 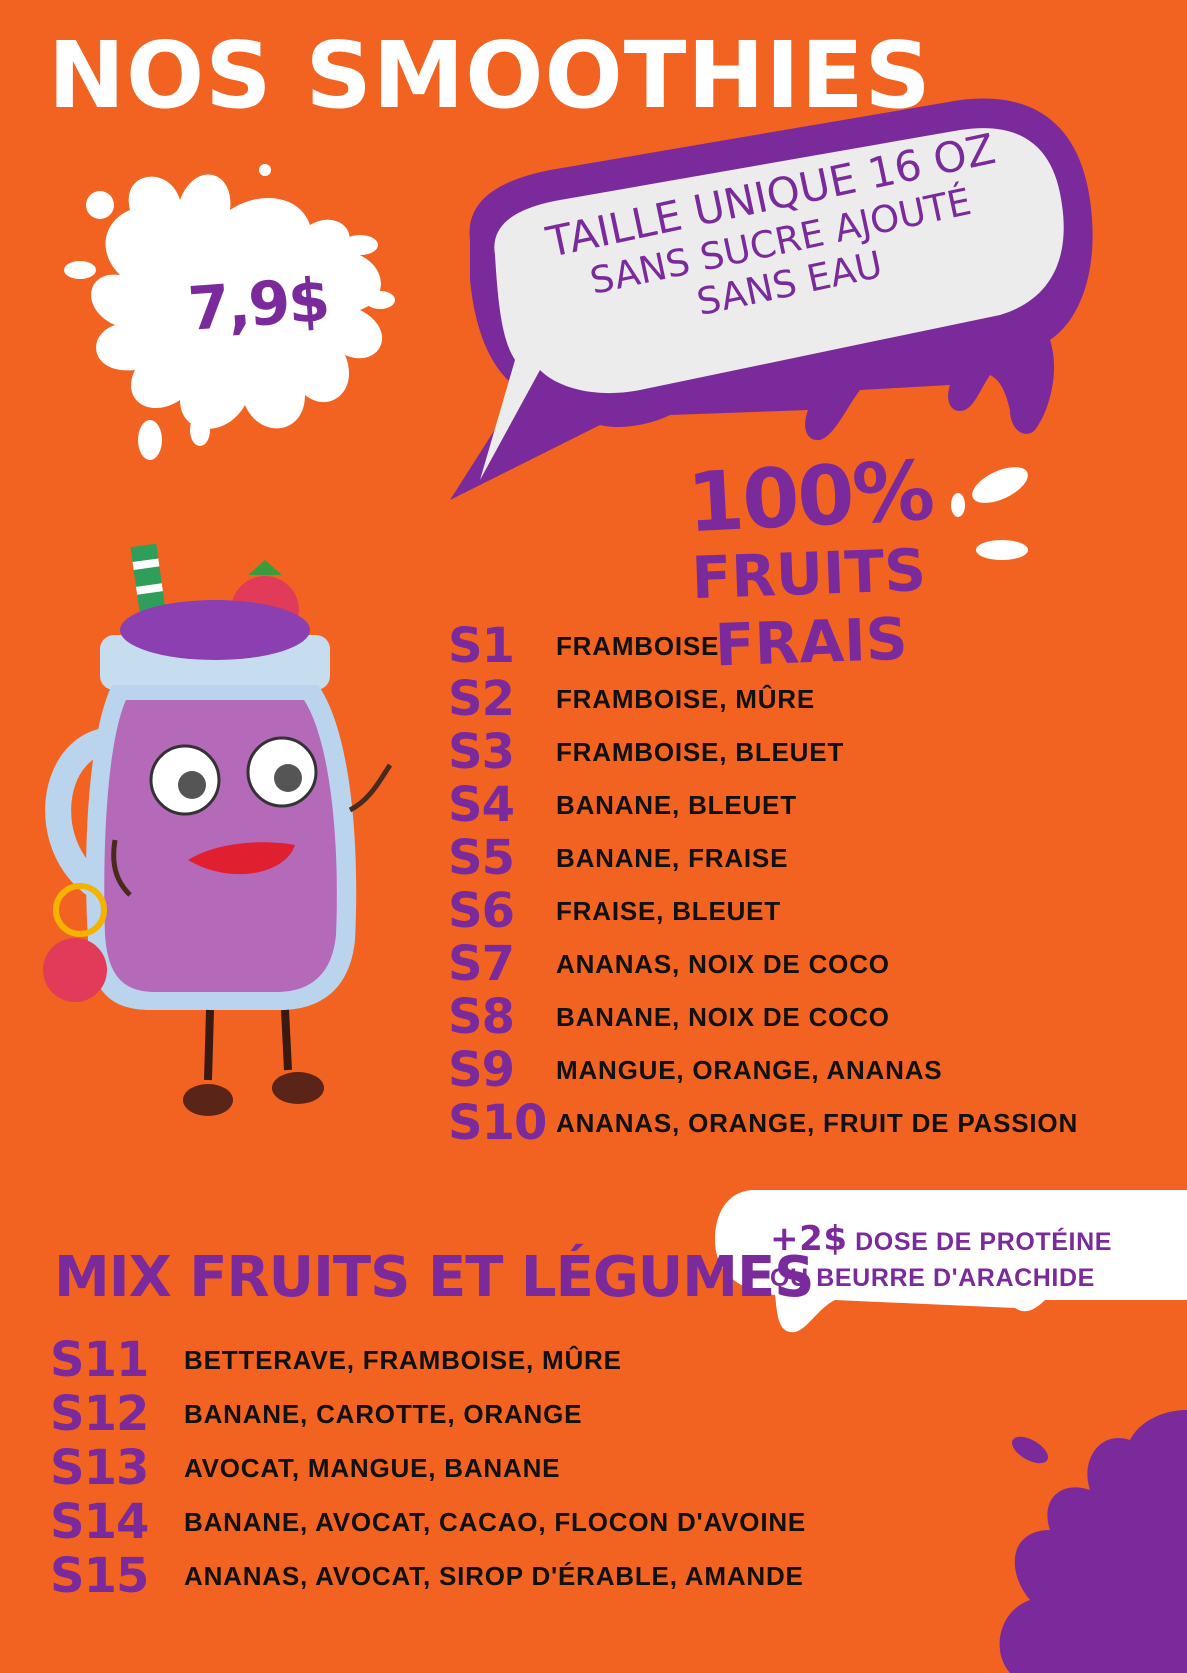 I want to click on price-splash-graphic, so click(x=229, y=312).